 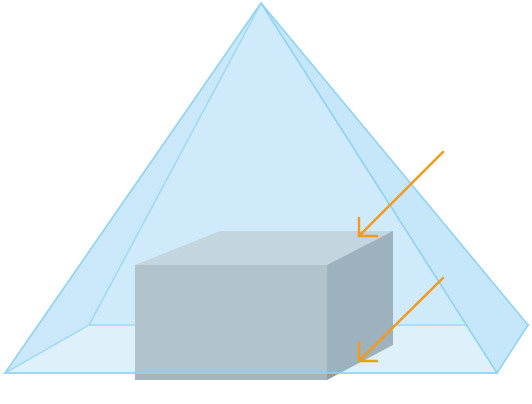 I want to click on box-top, so click(x=264, y=248).